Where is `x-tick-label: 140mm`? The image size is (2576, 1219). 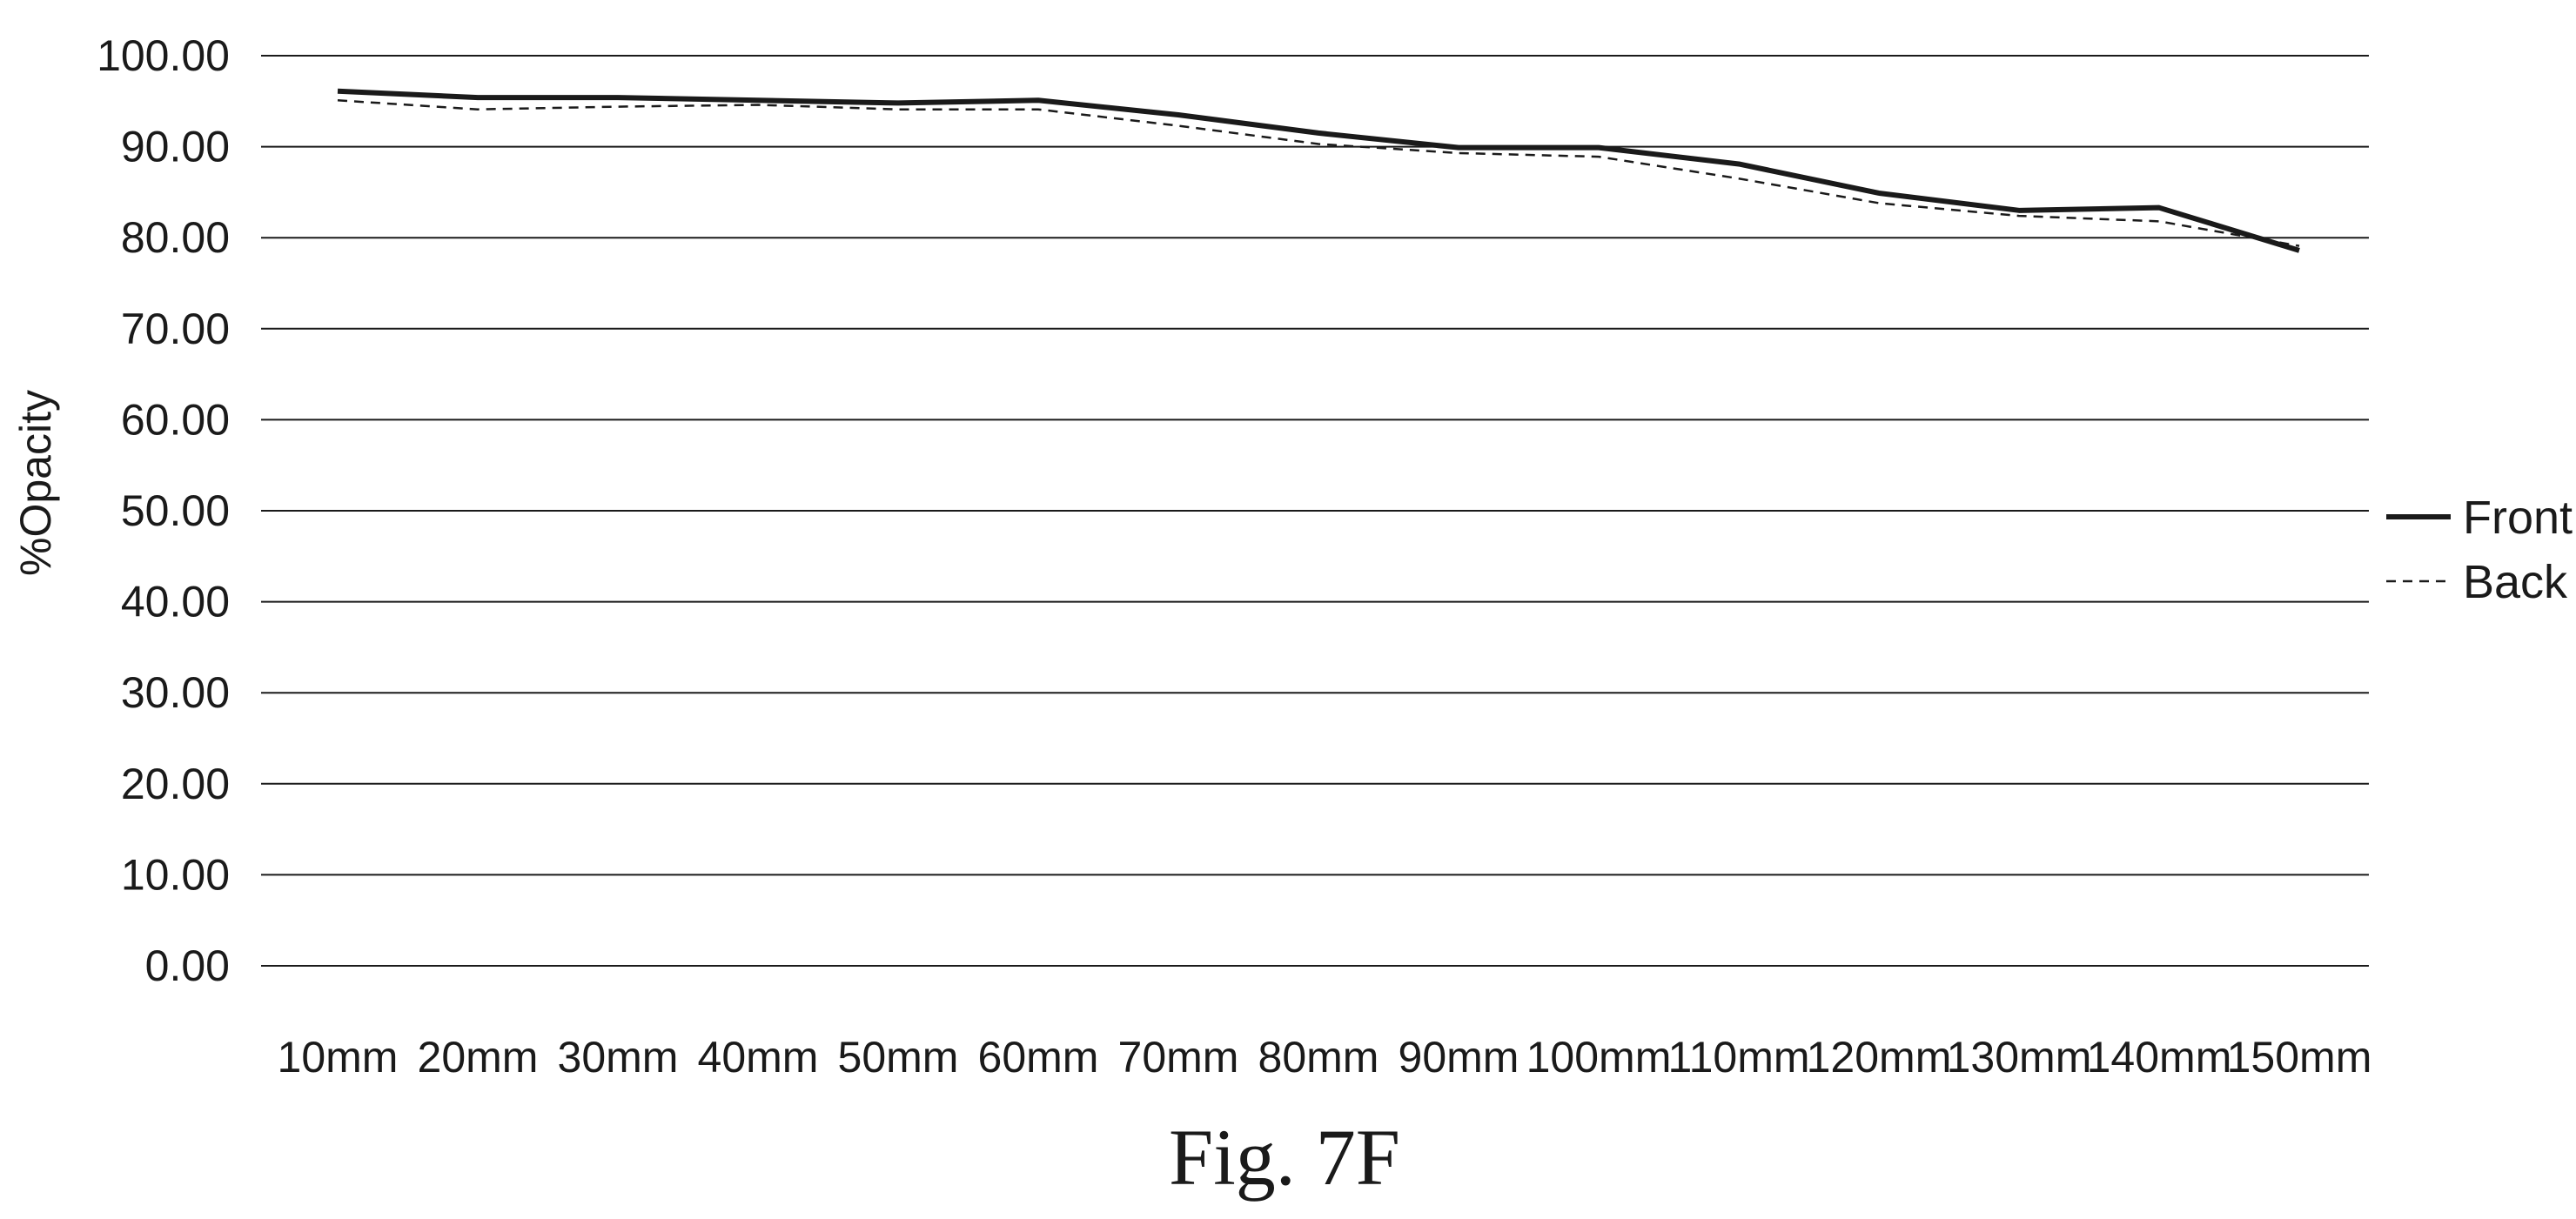
x-tick-label: 140mm is located at coordinates (2159, 1057).